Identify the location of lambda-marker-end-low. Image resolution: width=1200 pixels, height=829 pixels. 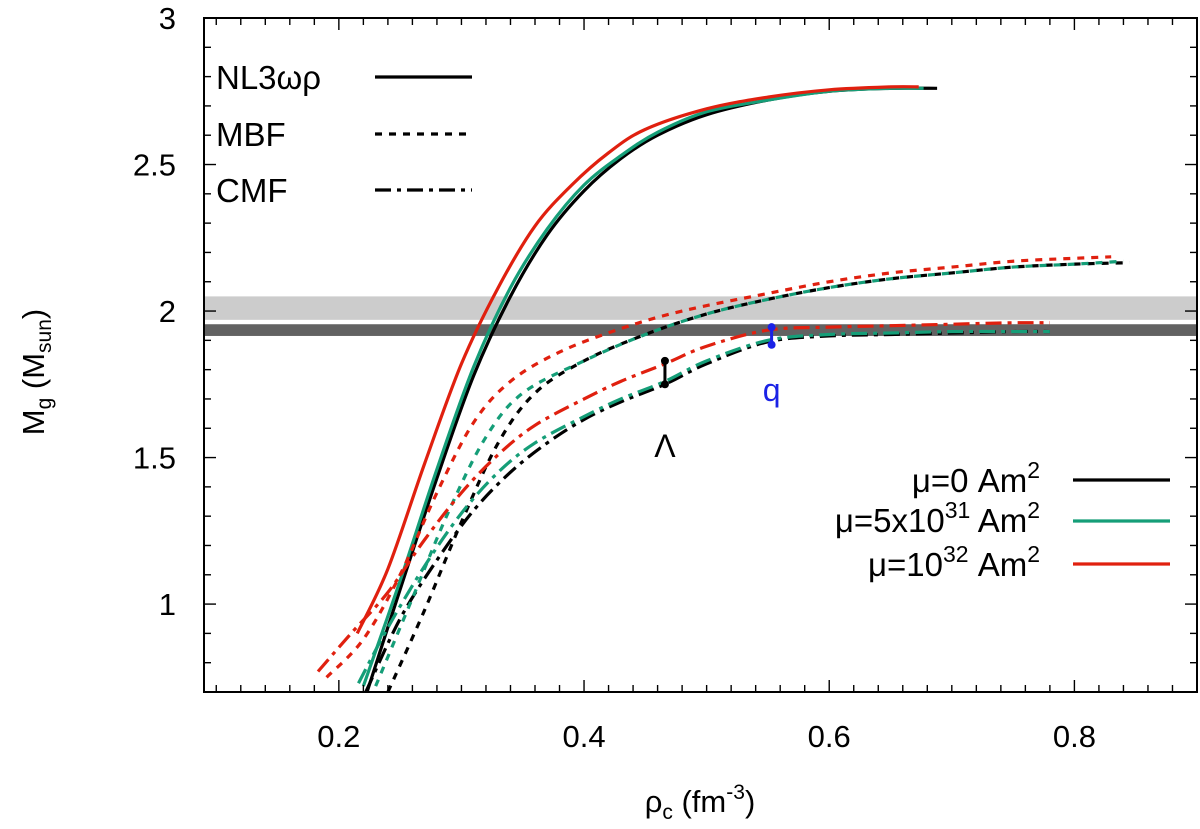
(664, 384).